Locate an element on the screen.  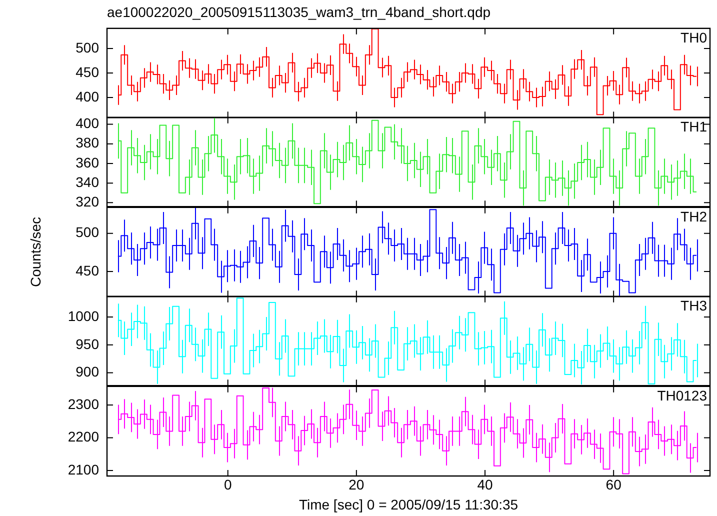
x-tick-label: 0 is located at coordinates (228, 484).